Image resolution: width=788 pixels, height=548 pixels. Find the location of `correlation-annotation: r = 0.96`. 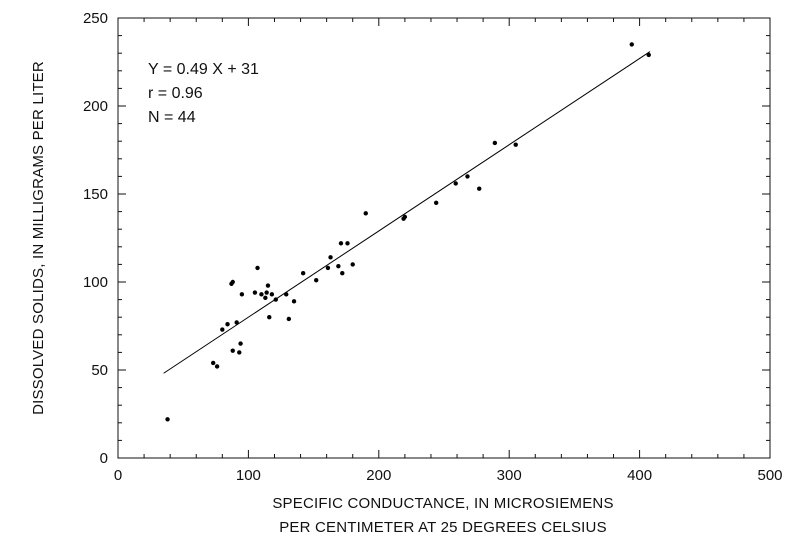

correlation-annotation: r = 0.96 is located at coordinates (175, 93).